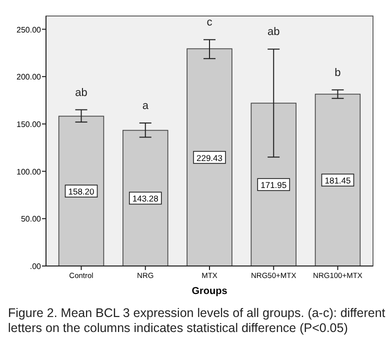 This screenshot has height=357, width=389. What do you see at coordinates (145, 199) in the screenshot?
I see `data-label: 143.28` at bounding box center [145, 199].